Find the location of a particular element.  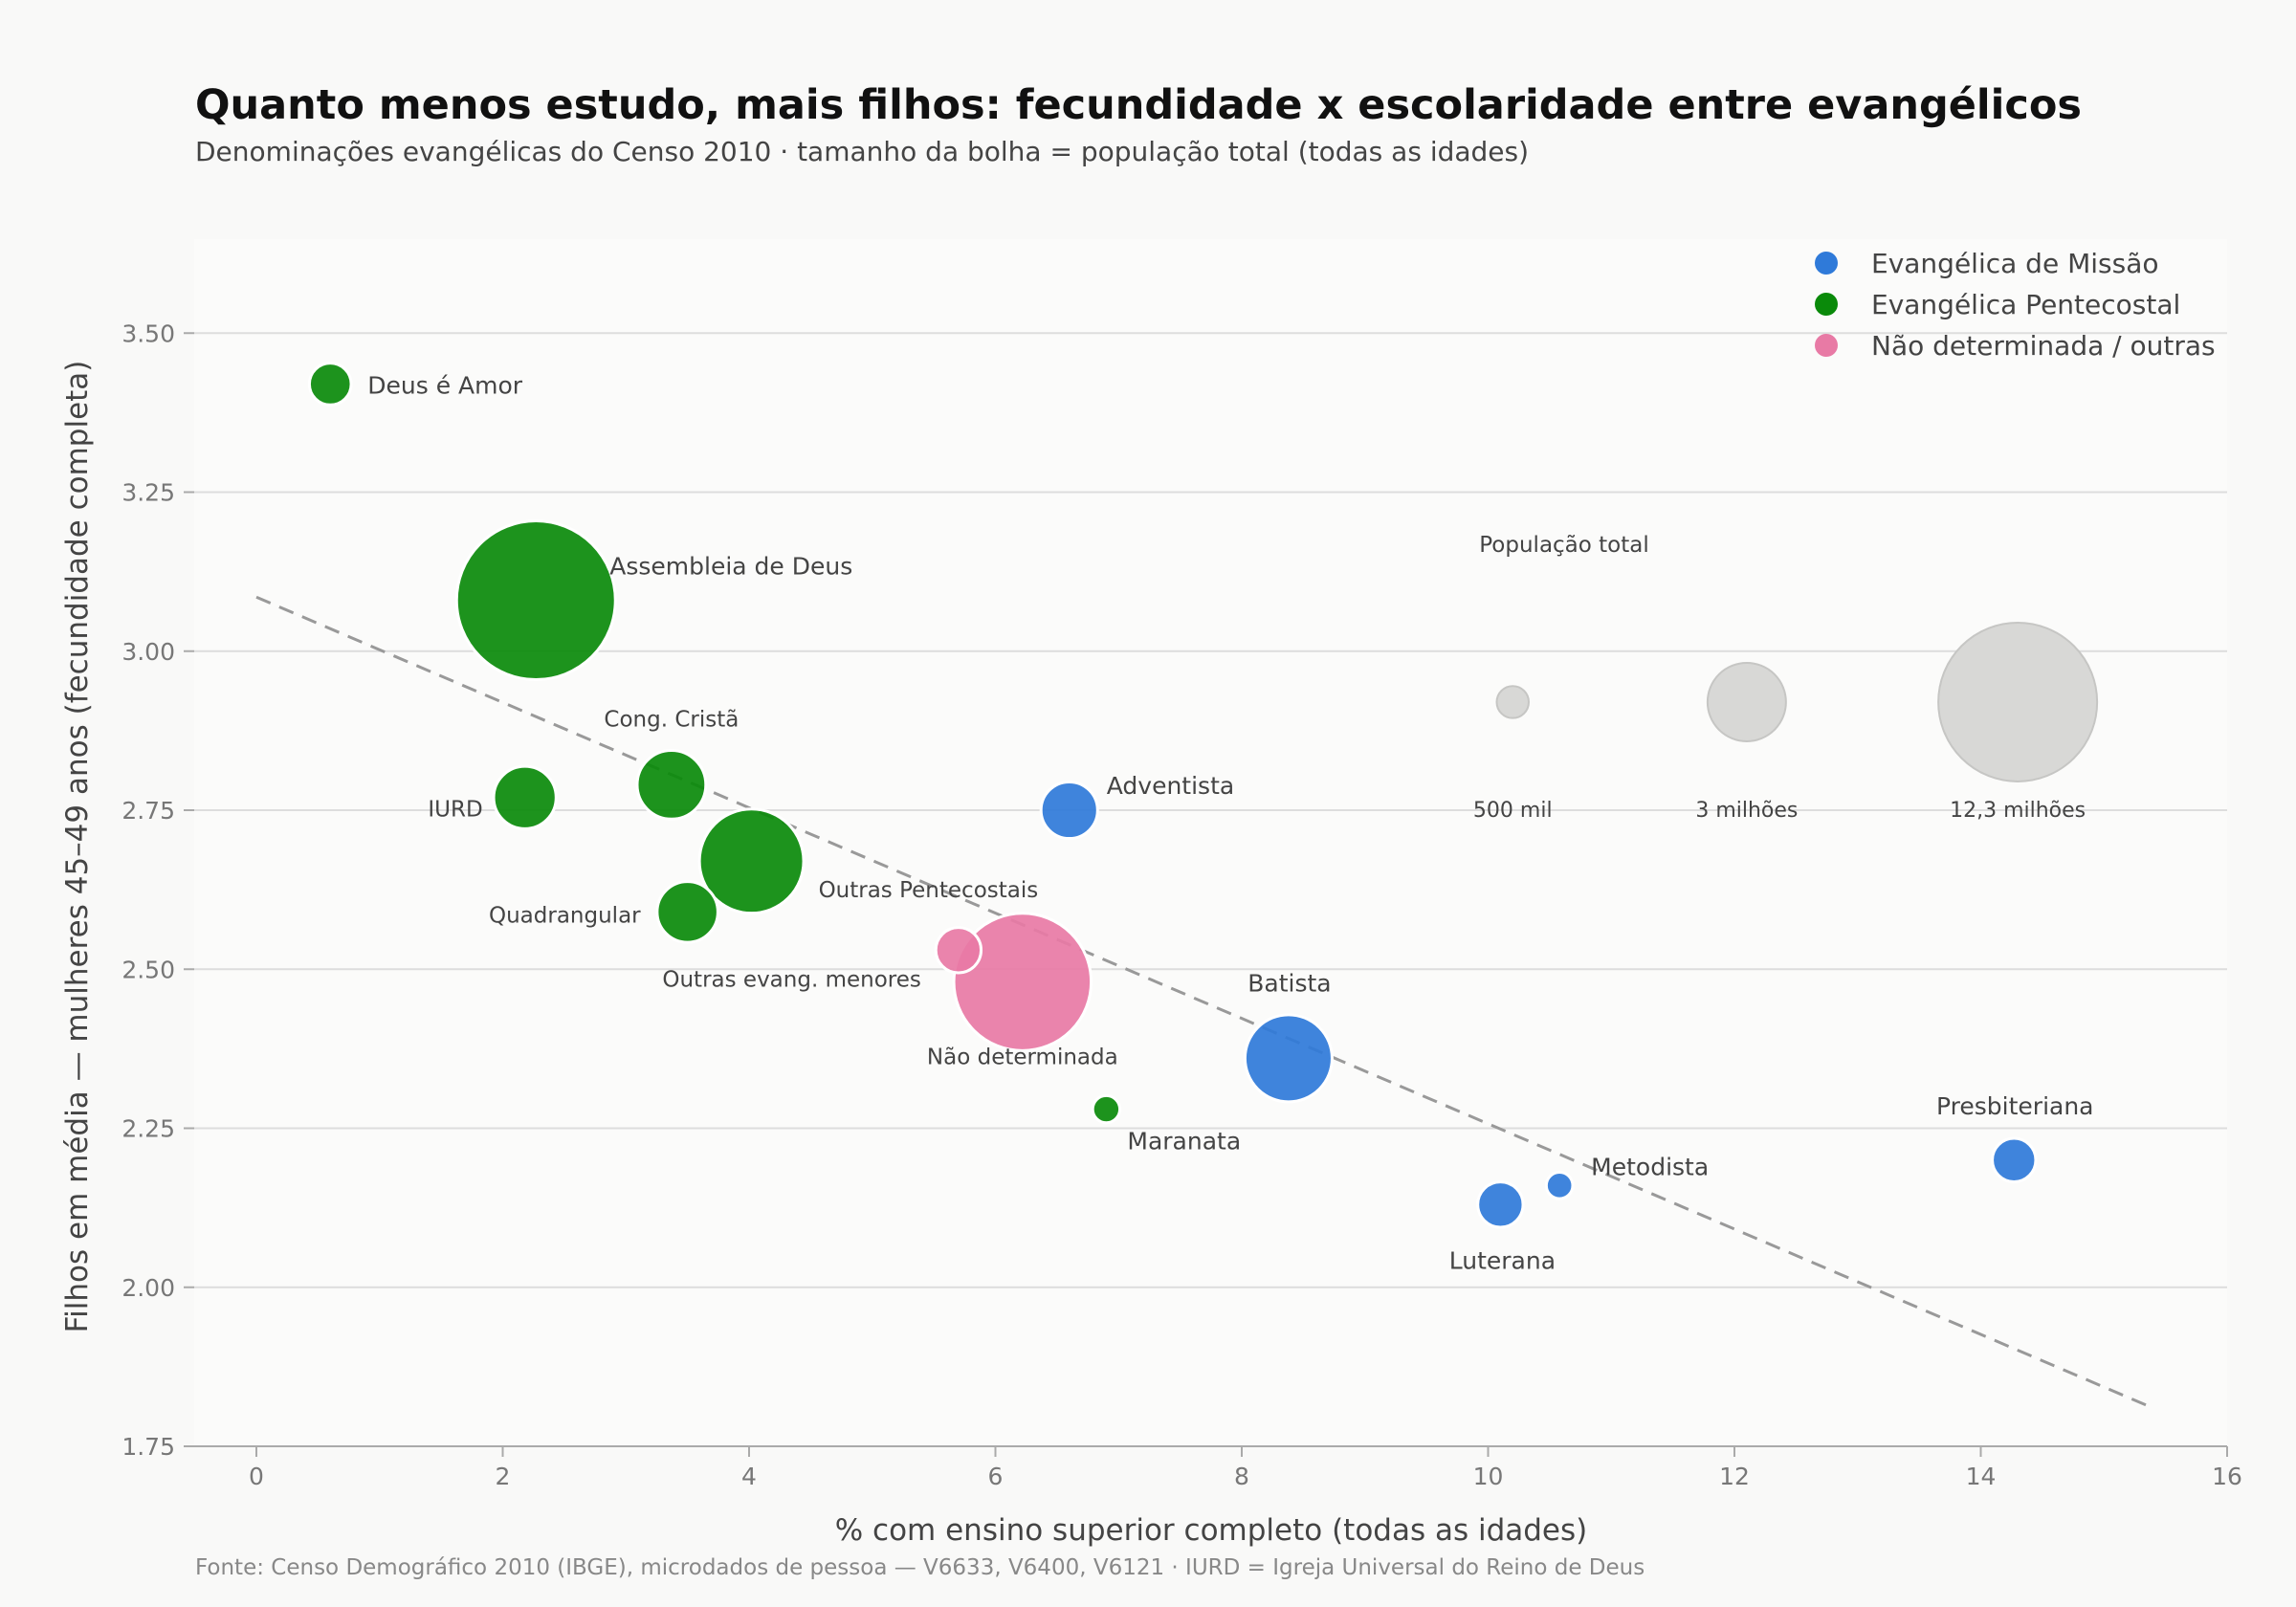

legend-label-pentecostal: Evangélica Pentecostal is located at coordinates (2026, 304).